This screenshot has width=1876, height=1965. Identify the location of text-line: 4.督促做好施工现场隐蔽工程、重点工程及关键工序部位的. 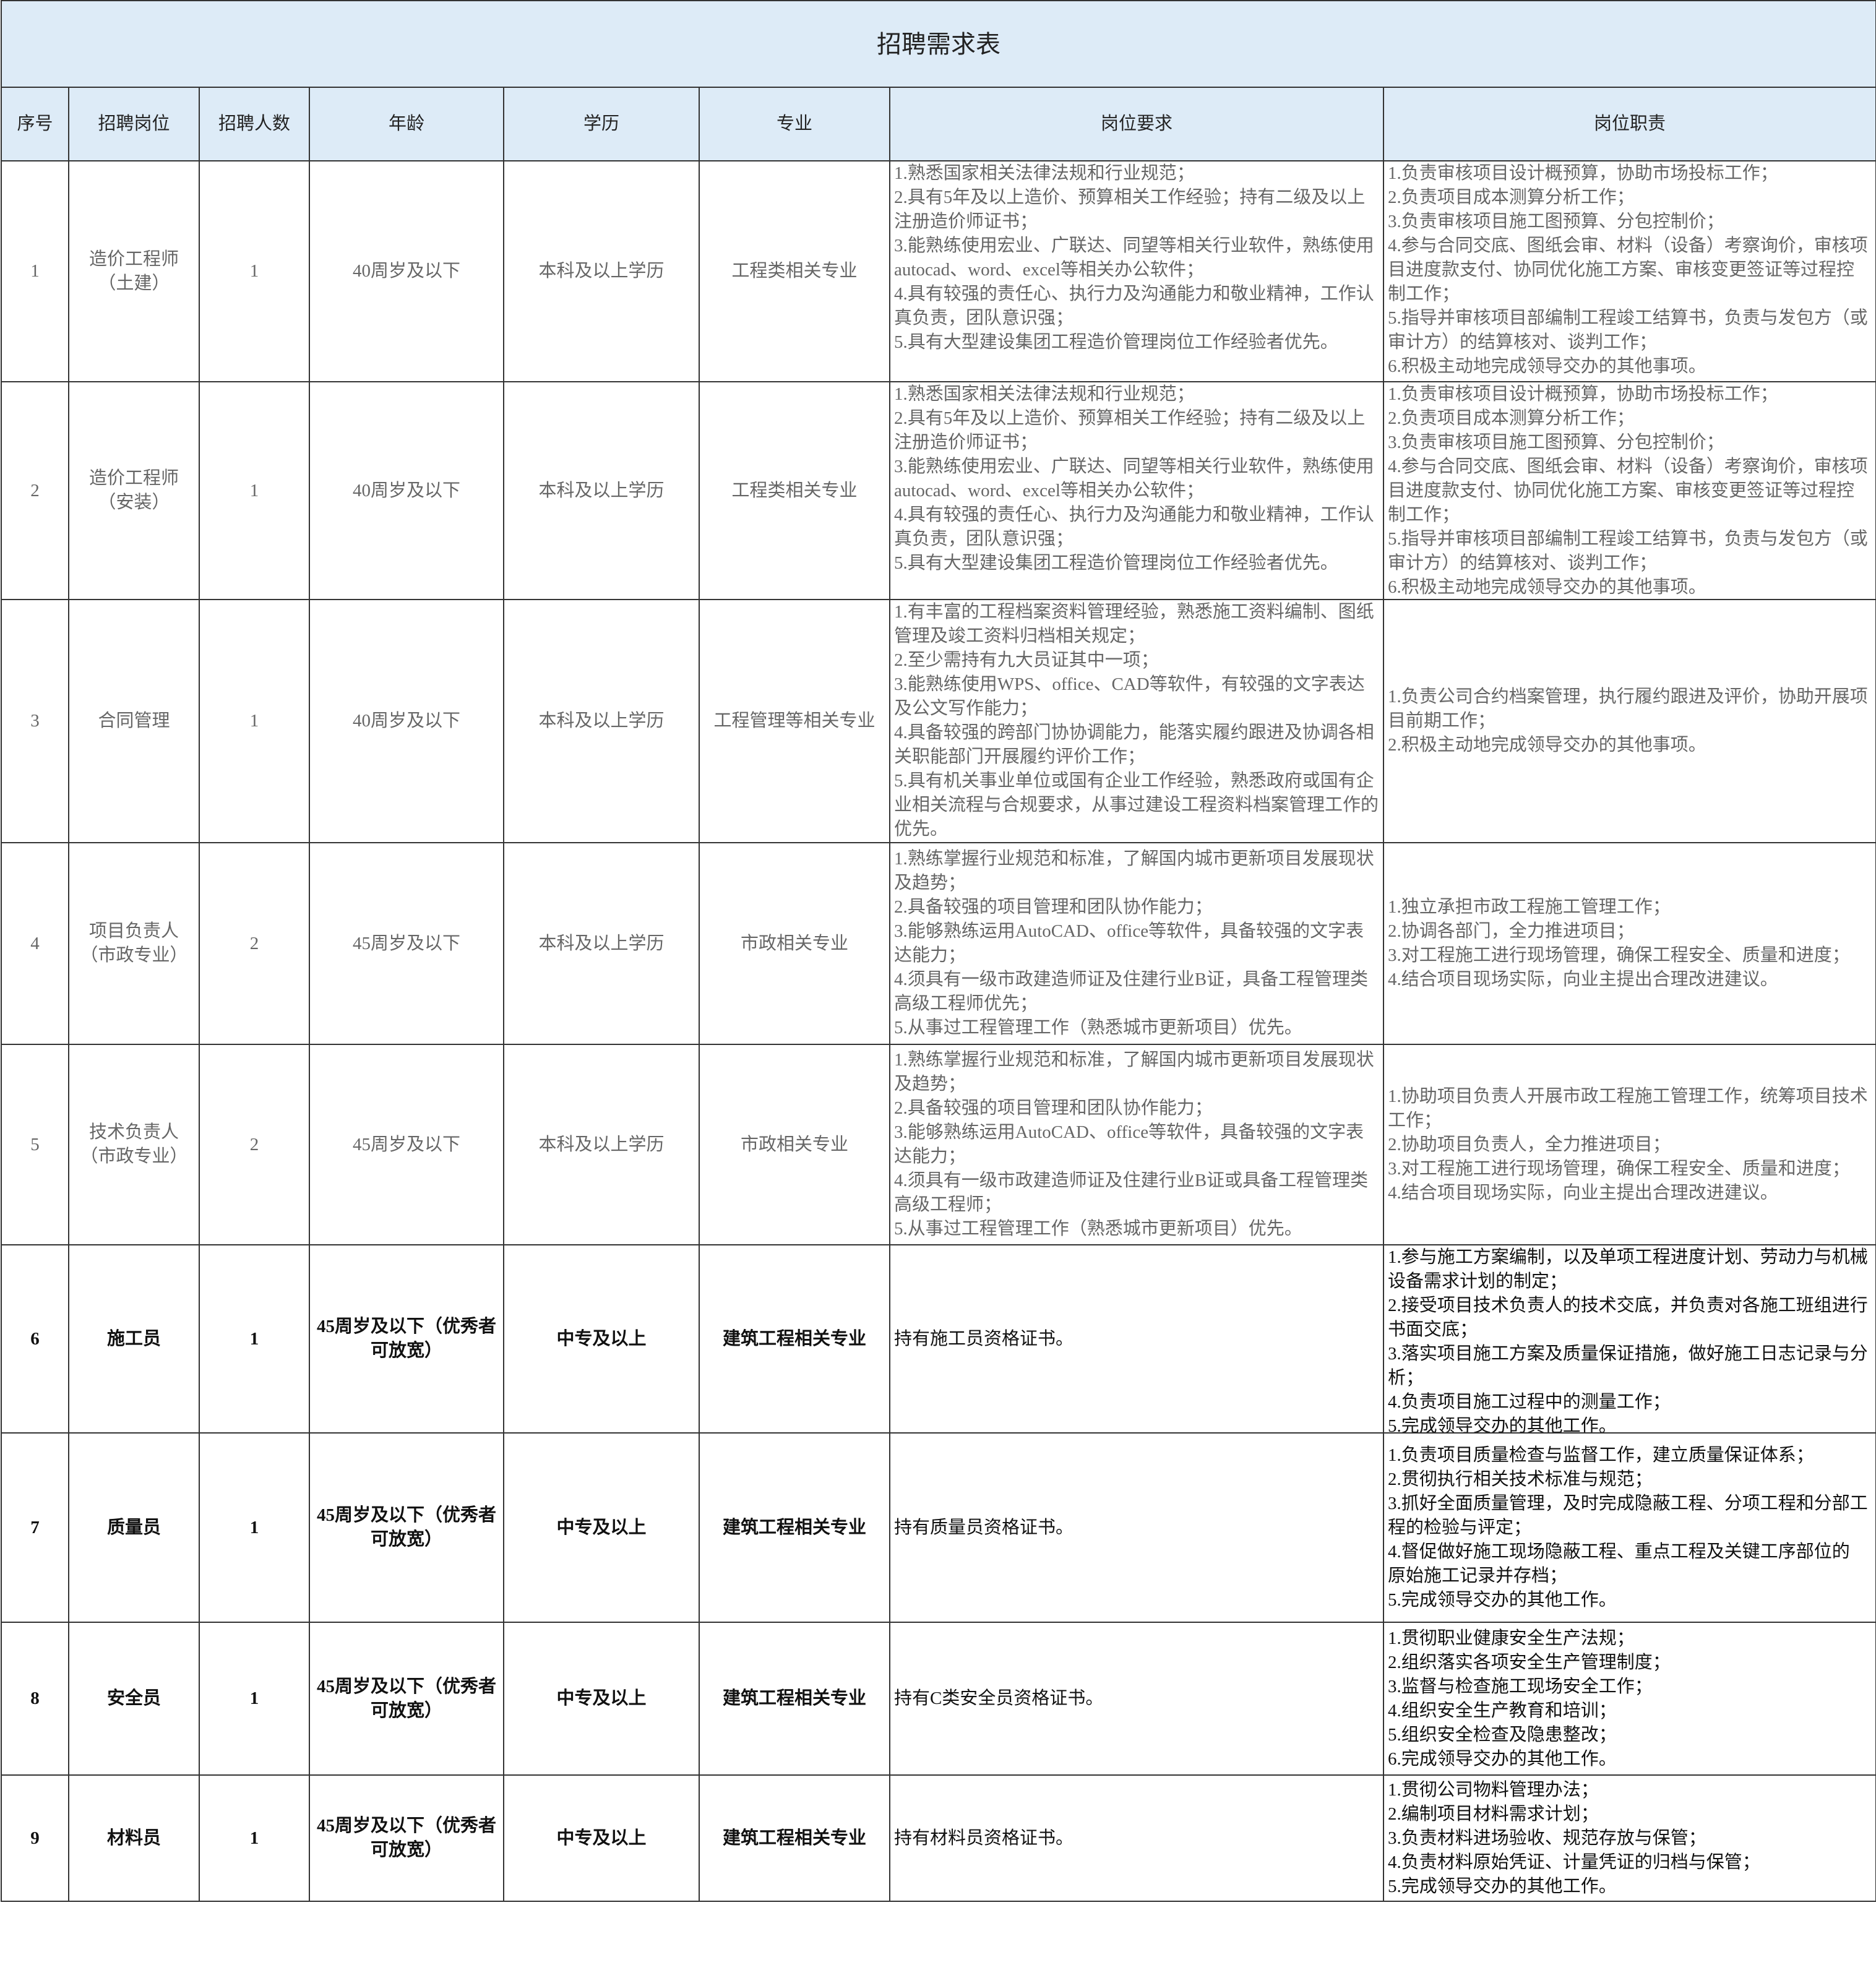
(1619, 1551).